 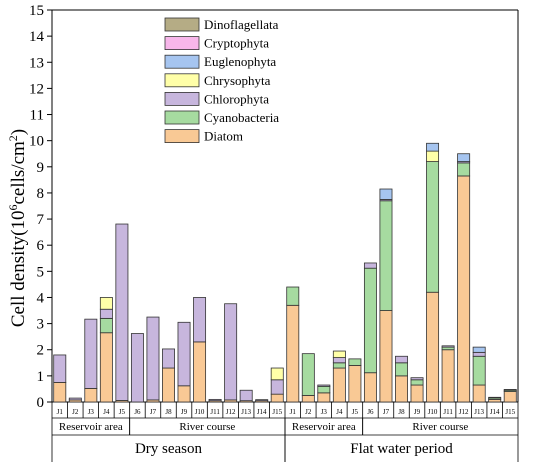 I want to click on legend-label: Cryptophyta, so click(x=236, y=43).